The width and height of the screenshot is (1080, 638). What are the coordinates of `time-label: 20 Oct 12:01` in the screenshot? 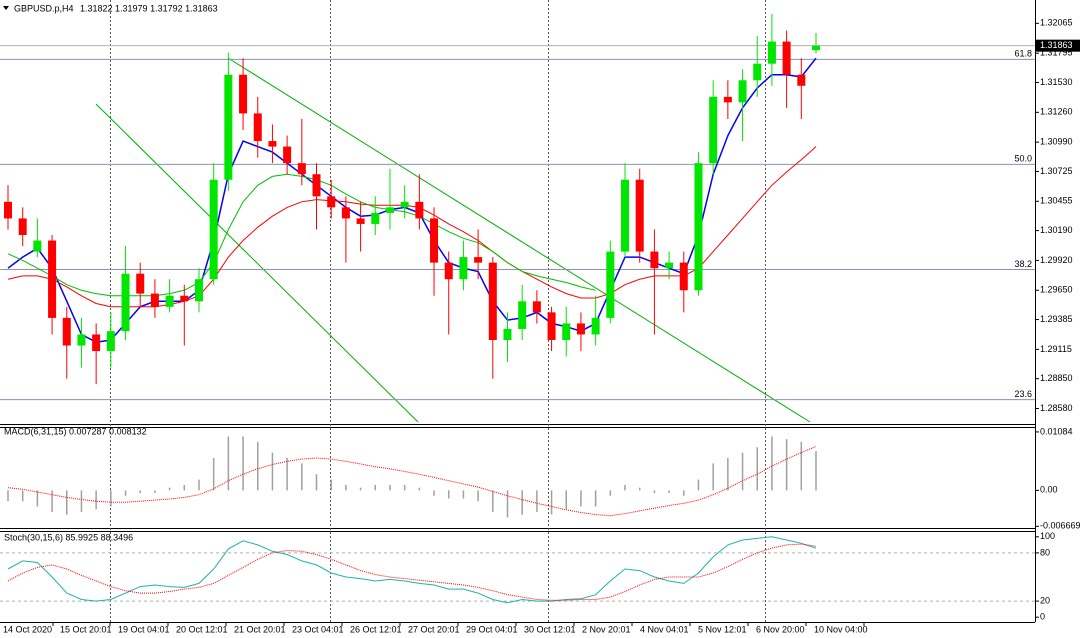 It's located at (202, 629).